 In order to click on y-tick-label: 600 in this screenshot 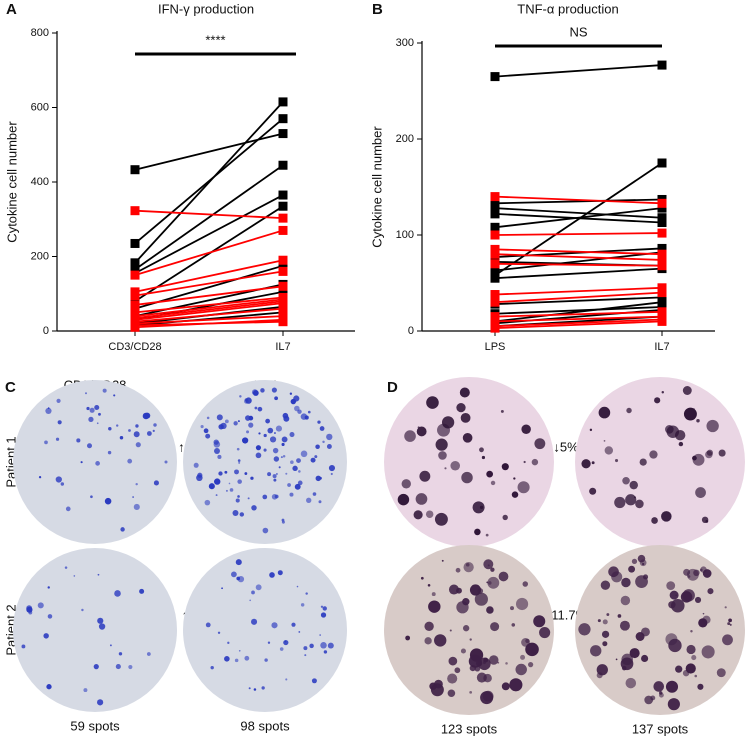, I will do `click(40, 107)`.